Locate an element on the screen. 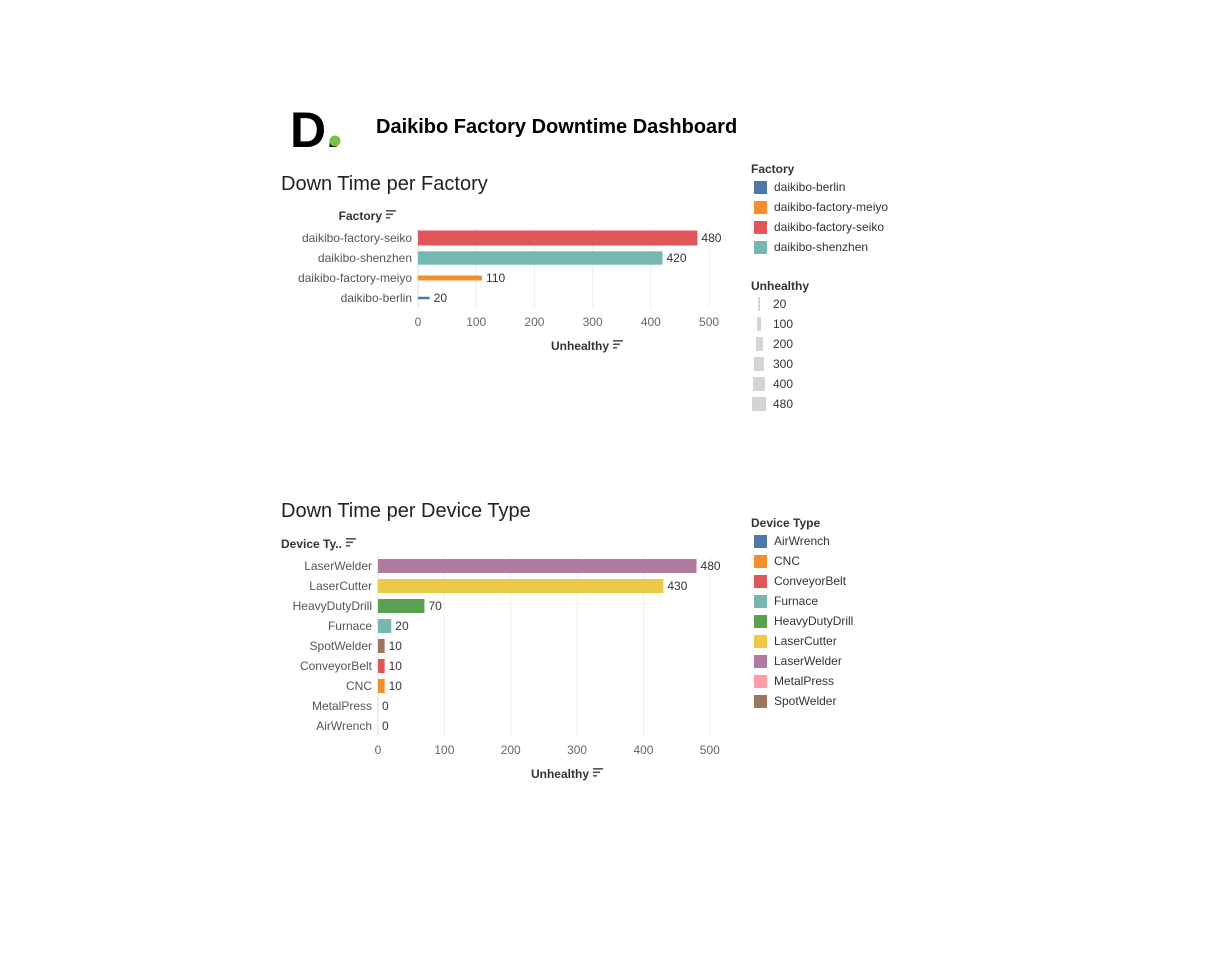 Image resolution: width=1205 pixels, height=959 pixels. factory-data-label: 480 is located at coordinates (711, 238).